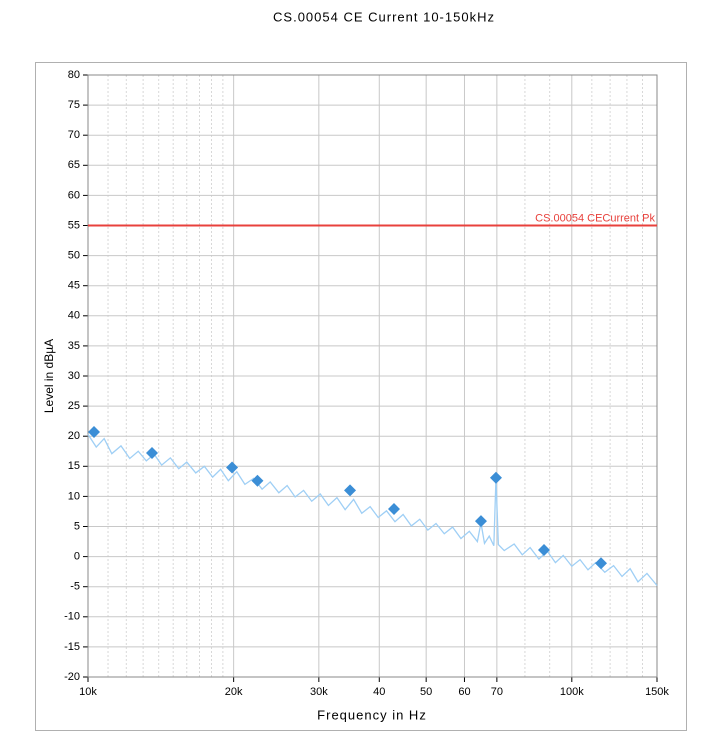 Image resolution: width=721 pixels, height=737 pixels. What do you see at coordinates (595, 218) in the screenshot?
I see `limit-label: CS.00054 CECurrent Pk` at bounding box center [595, 218].